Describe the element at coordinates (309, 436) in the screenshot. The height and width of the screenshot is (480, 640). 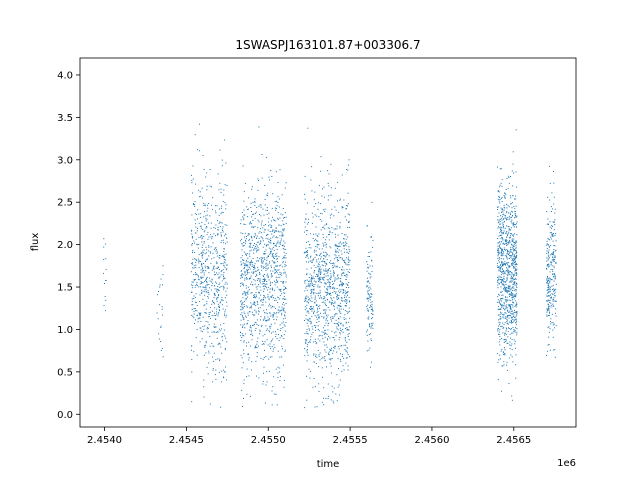
I see `x-axis-ticks: 2.4540 2.4545 2.4550 2.4555 2.4560 2.4565` at that location.